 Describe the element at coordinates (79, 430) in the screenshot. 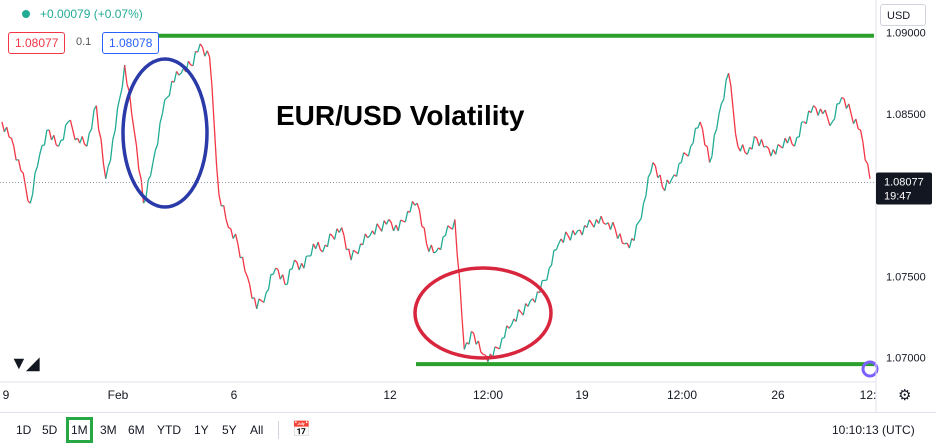

I see `range-1m-button: 1M` at that location.